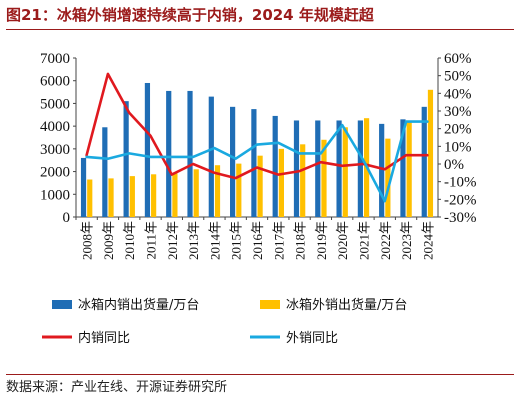 The width and height of the screenshot is (520, 404). What do you see at coordinates (129, 240) in the screenshot?
I see `x-tick-label: 2010年` at bounding box center [129, 240].